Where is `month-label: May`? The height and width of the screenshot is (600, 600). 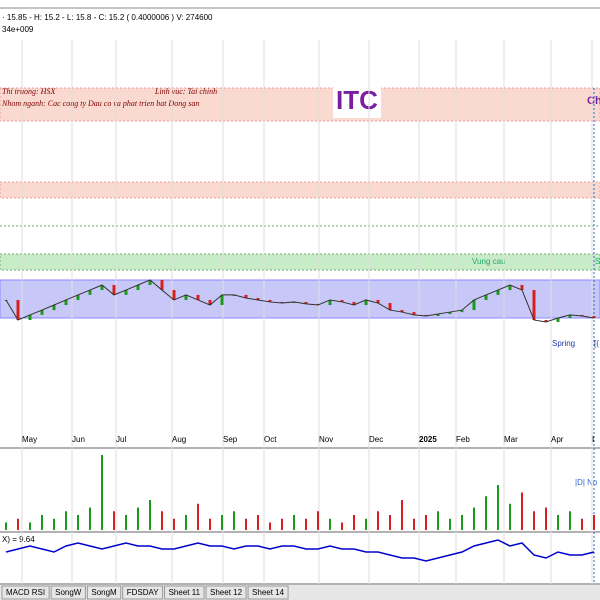
month-label: May is located at coordinates (29, 439).